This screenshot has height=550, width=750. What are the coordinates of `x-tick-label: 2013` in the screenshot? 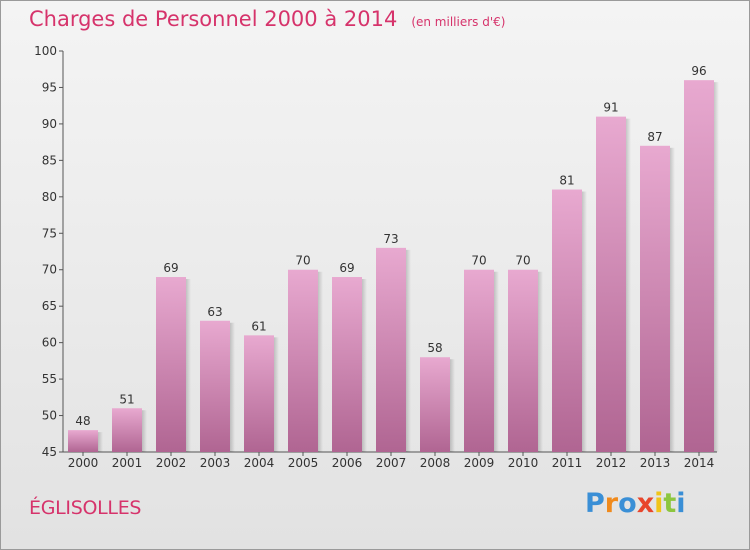 It's located at (655, 463).